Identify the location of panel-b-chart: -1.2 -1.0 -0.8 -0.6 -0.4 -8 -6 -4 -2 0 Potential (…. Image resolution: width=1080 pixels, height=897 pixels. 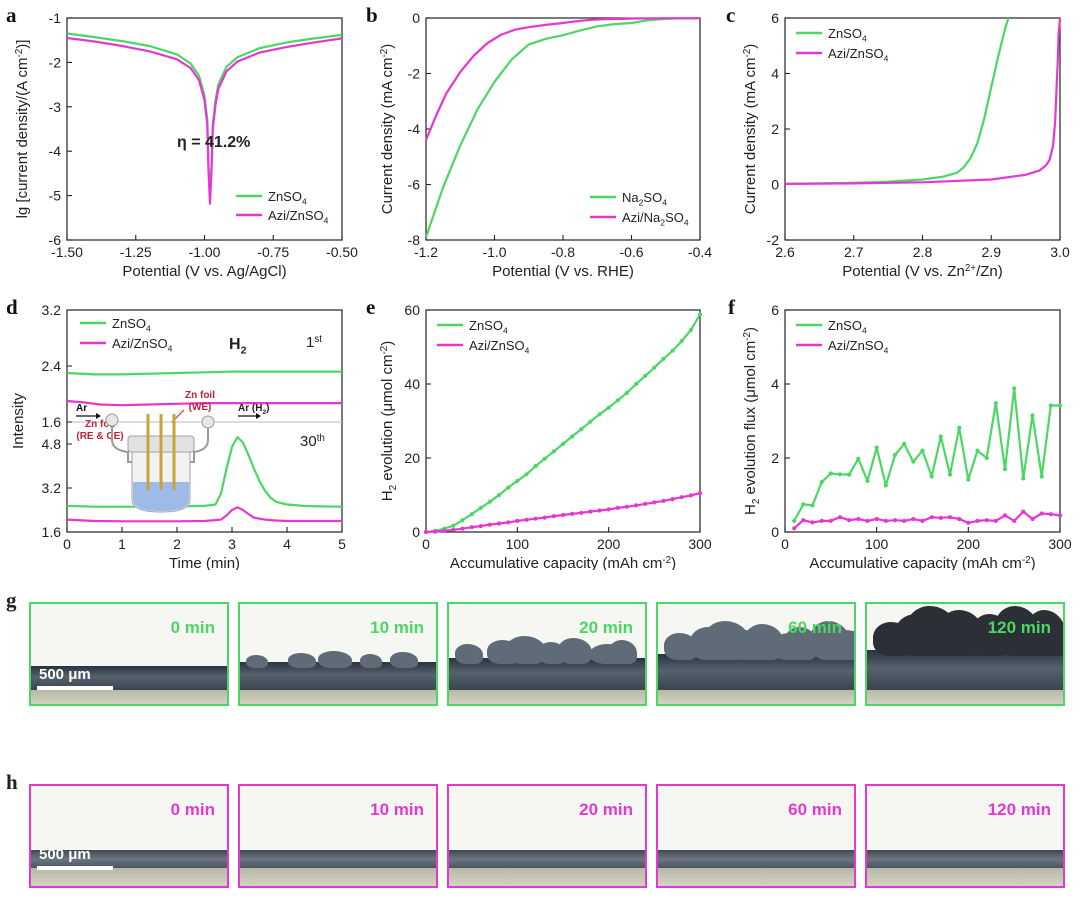
(539, 141).